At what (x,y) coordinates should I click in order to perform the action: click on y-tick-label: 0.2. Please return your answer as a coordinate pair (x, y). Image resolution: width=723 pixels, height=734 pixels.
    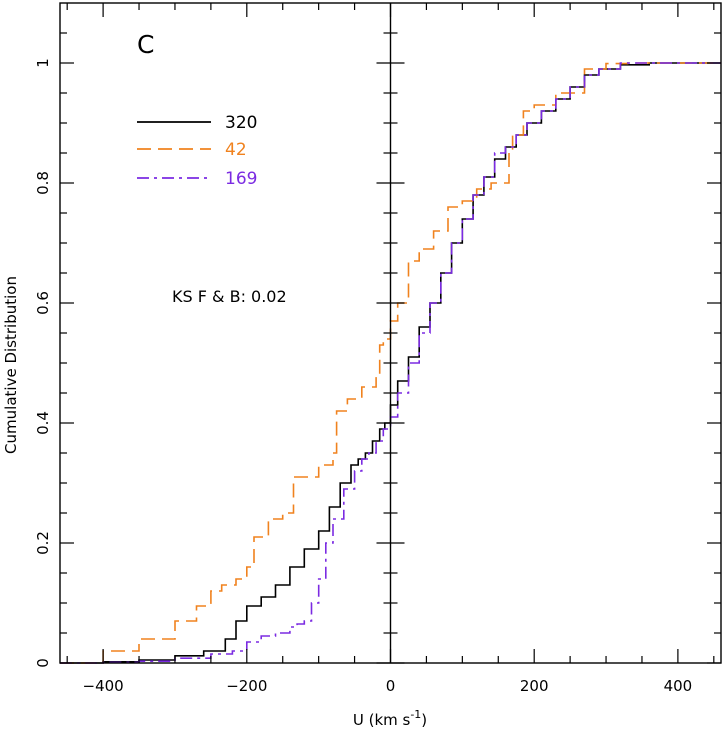
    Looking at the image, I should click on (43, 543).